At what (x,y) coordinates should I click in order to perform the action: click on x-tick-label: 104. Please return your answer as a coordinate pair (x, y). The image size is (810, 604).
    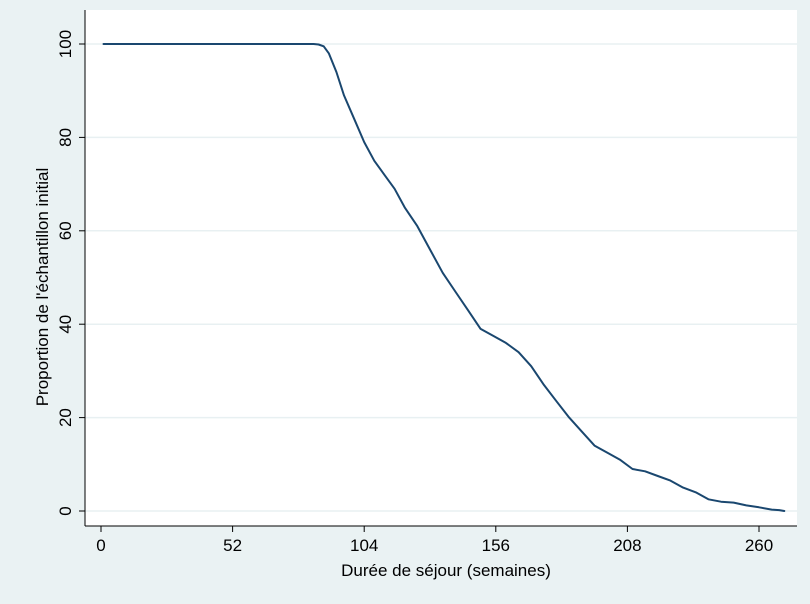
    Looking at the image, I should click on (364, 545).